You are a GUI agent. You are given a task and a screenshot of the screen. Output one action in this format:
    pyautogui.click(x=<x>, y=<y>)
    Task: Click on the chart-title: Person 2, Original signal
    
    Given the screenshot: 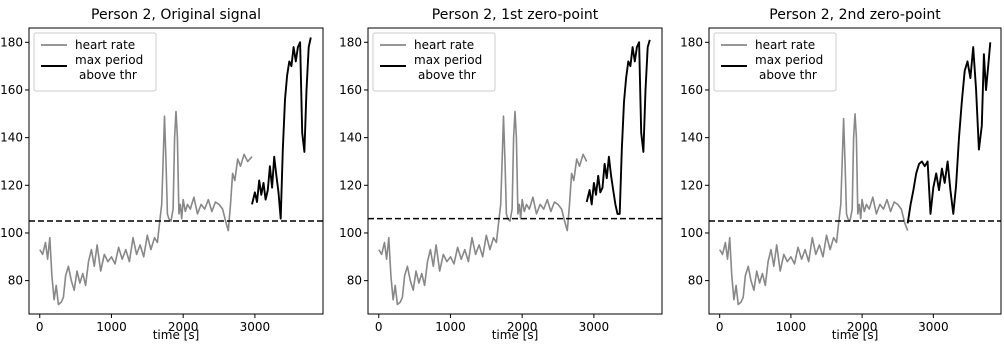 What is the action you would take?
    pyautogui.click(x=176, y=15)
    